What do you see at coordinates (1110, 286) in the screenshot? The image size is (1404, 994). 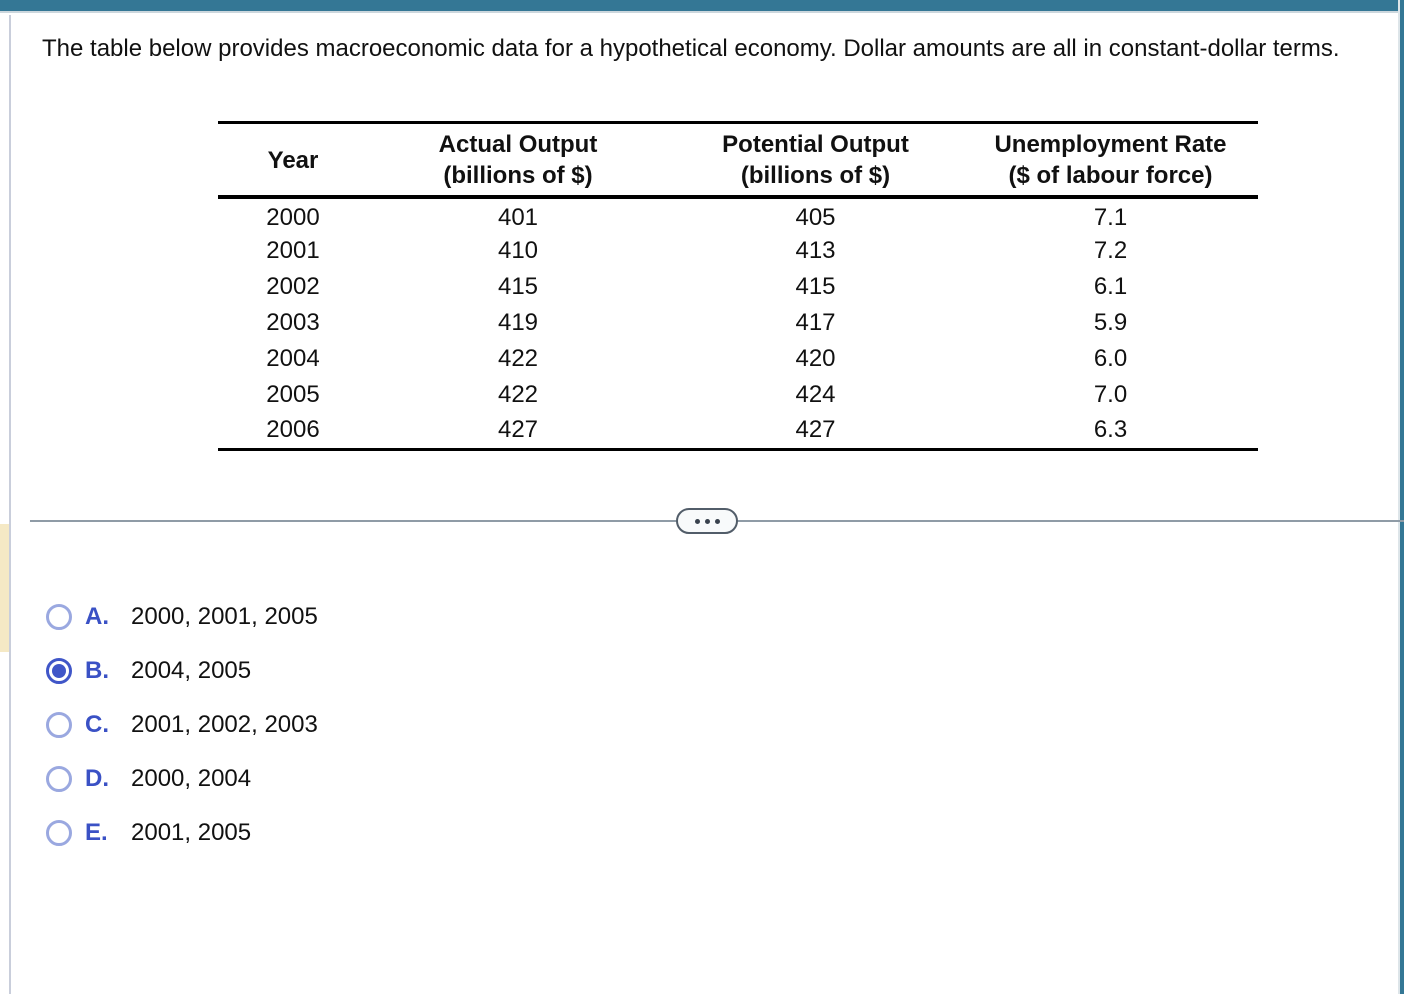 I see `table-cell: 6.1` at bounding box center [1110, 286].